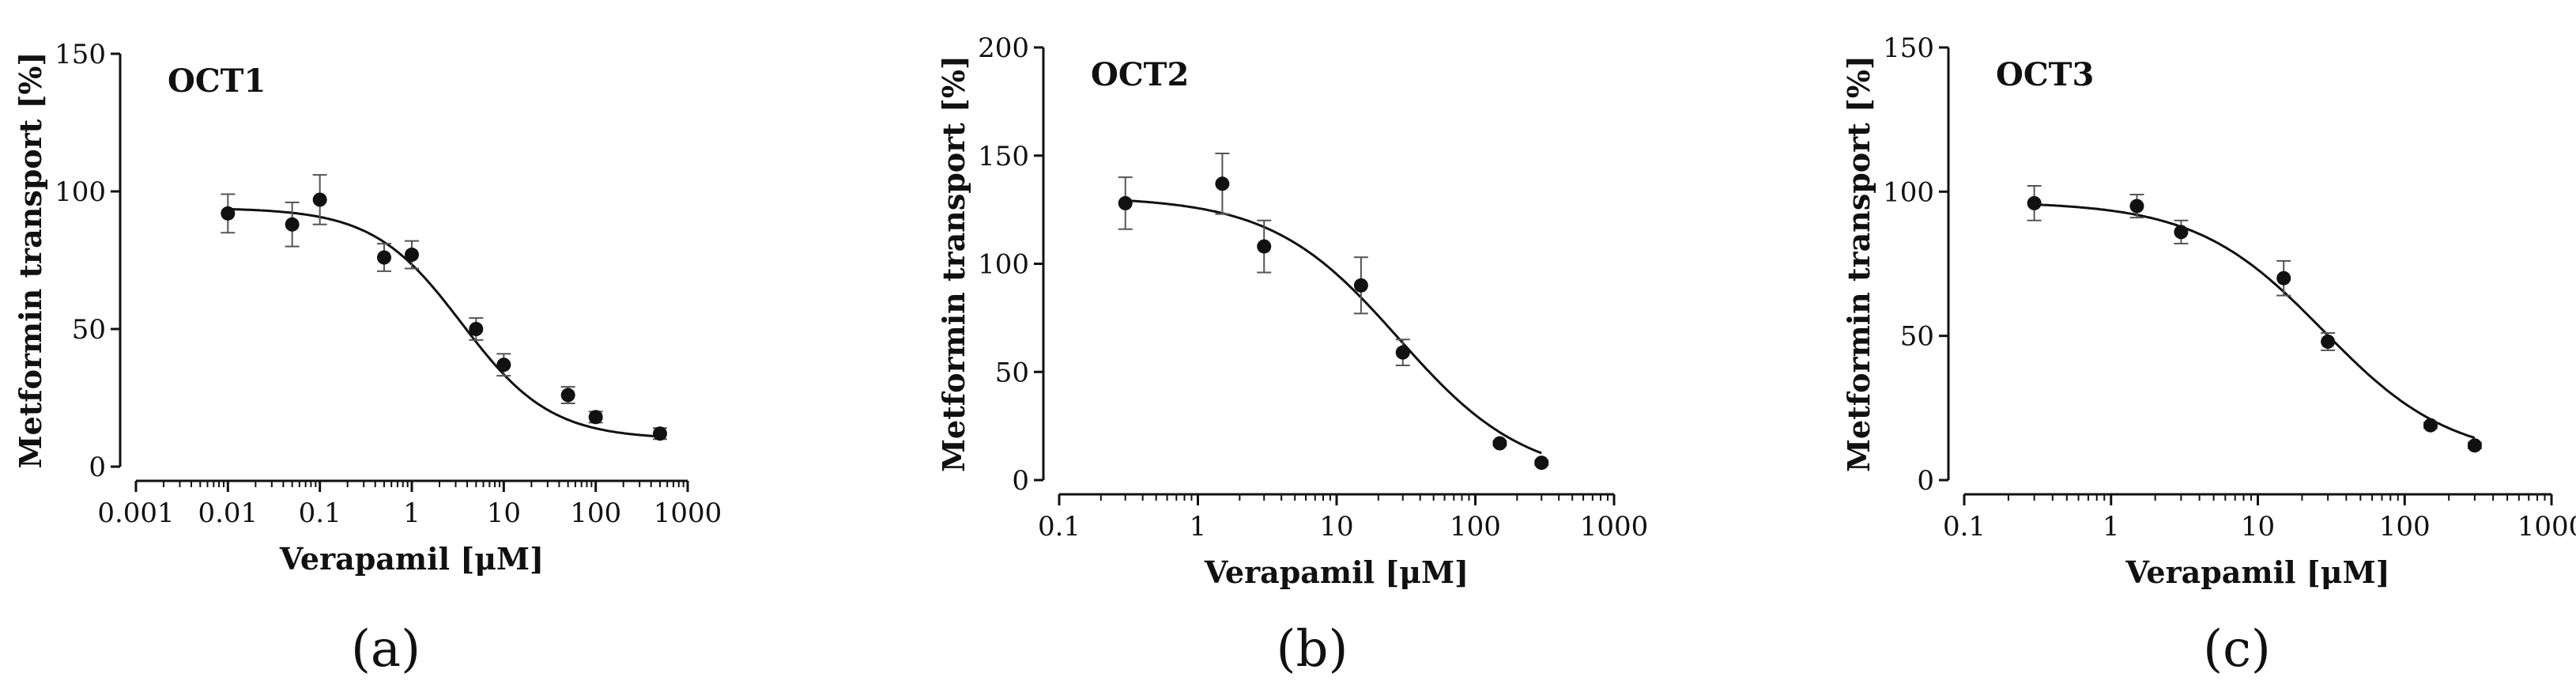 The height and width of the screenshot is (696, 2576). Describe the element at coordinates (1312, 649) in the screenshot. I see `caption-b: (b)` at that location.